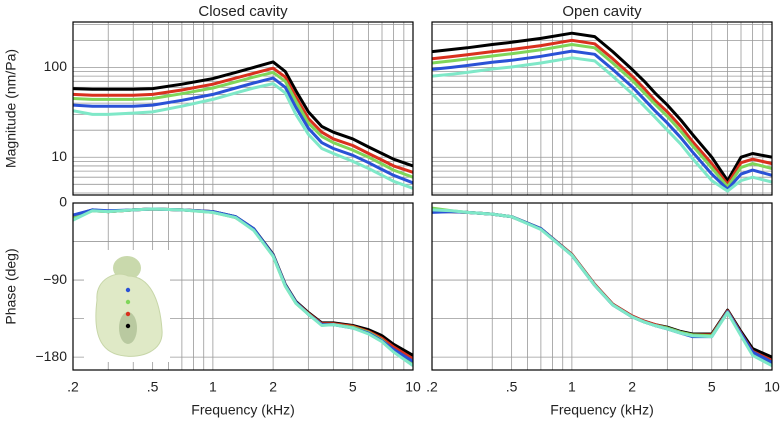  I want to click on y-tick-label: −180, so click(51, 356).